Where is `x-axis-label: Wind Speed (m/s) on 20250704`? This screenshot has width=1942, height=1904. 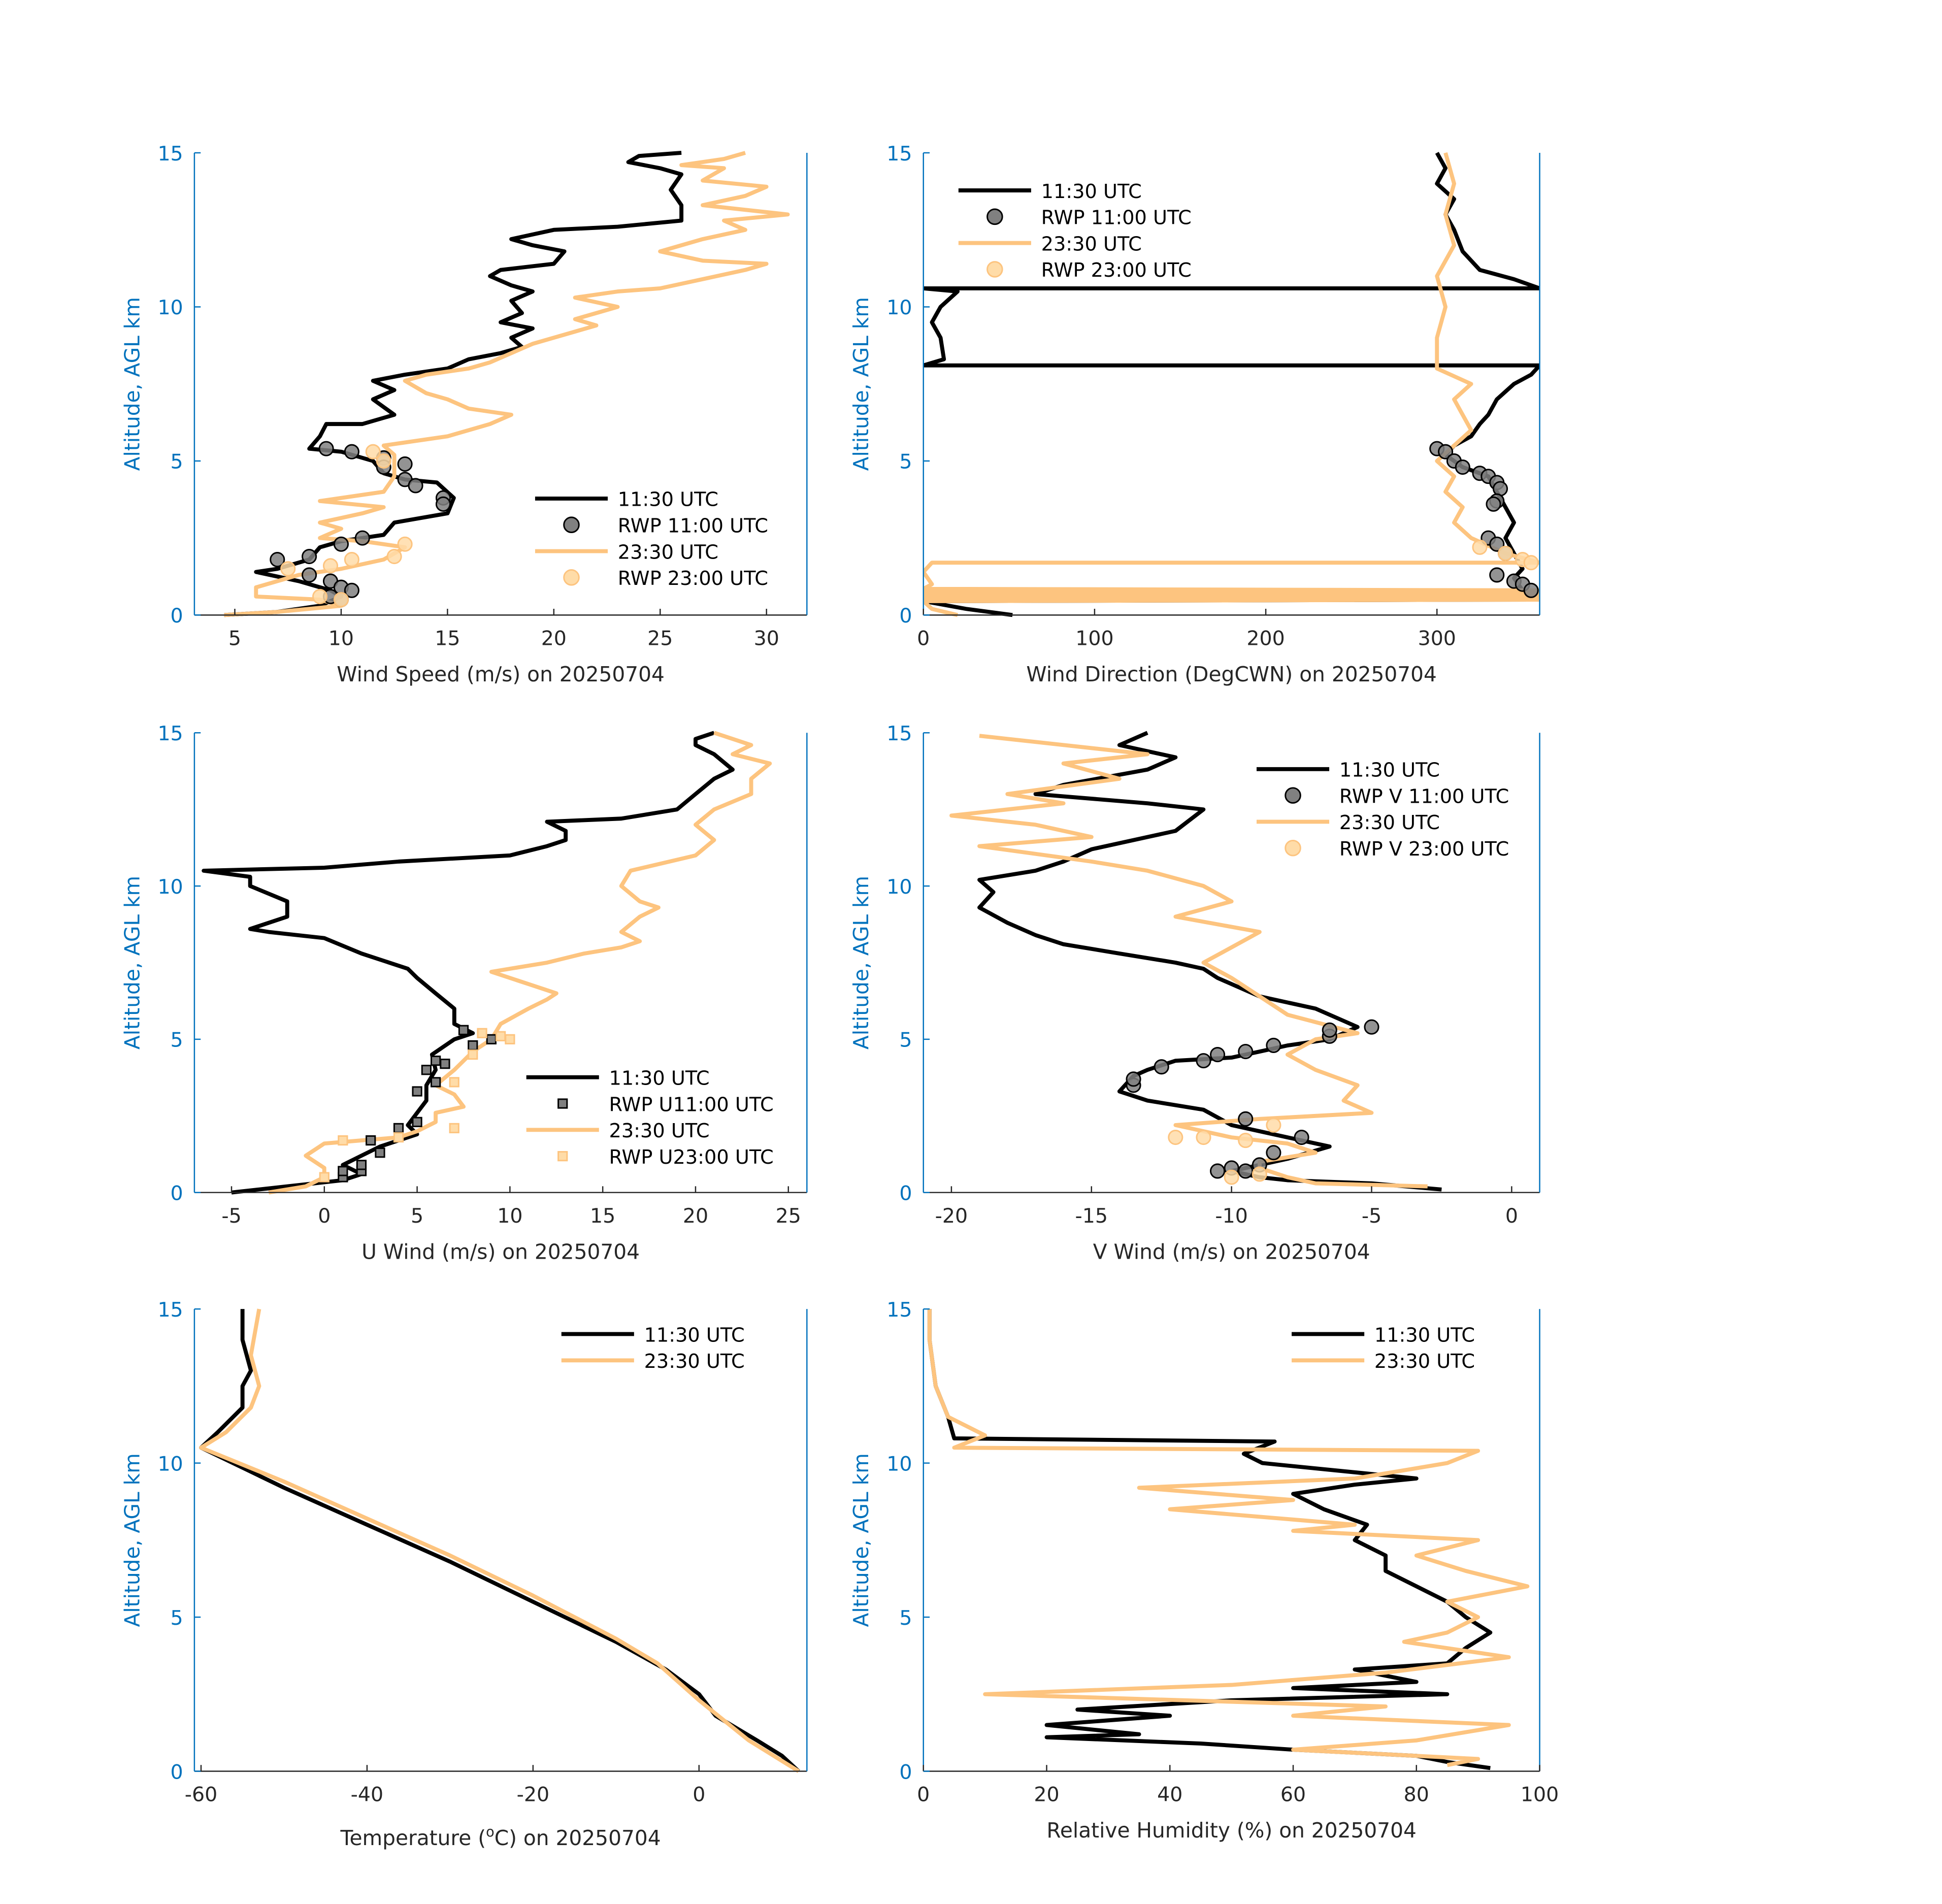
x-axis-label: Wind Speed (m/s) on 20250704 is located at coordinates (501, 674).